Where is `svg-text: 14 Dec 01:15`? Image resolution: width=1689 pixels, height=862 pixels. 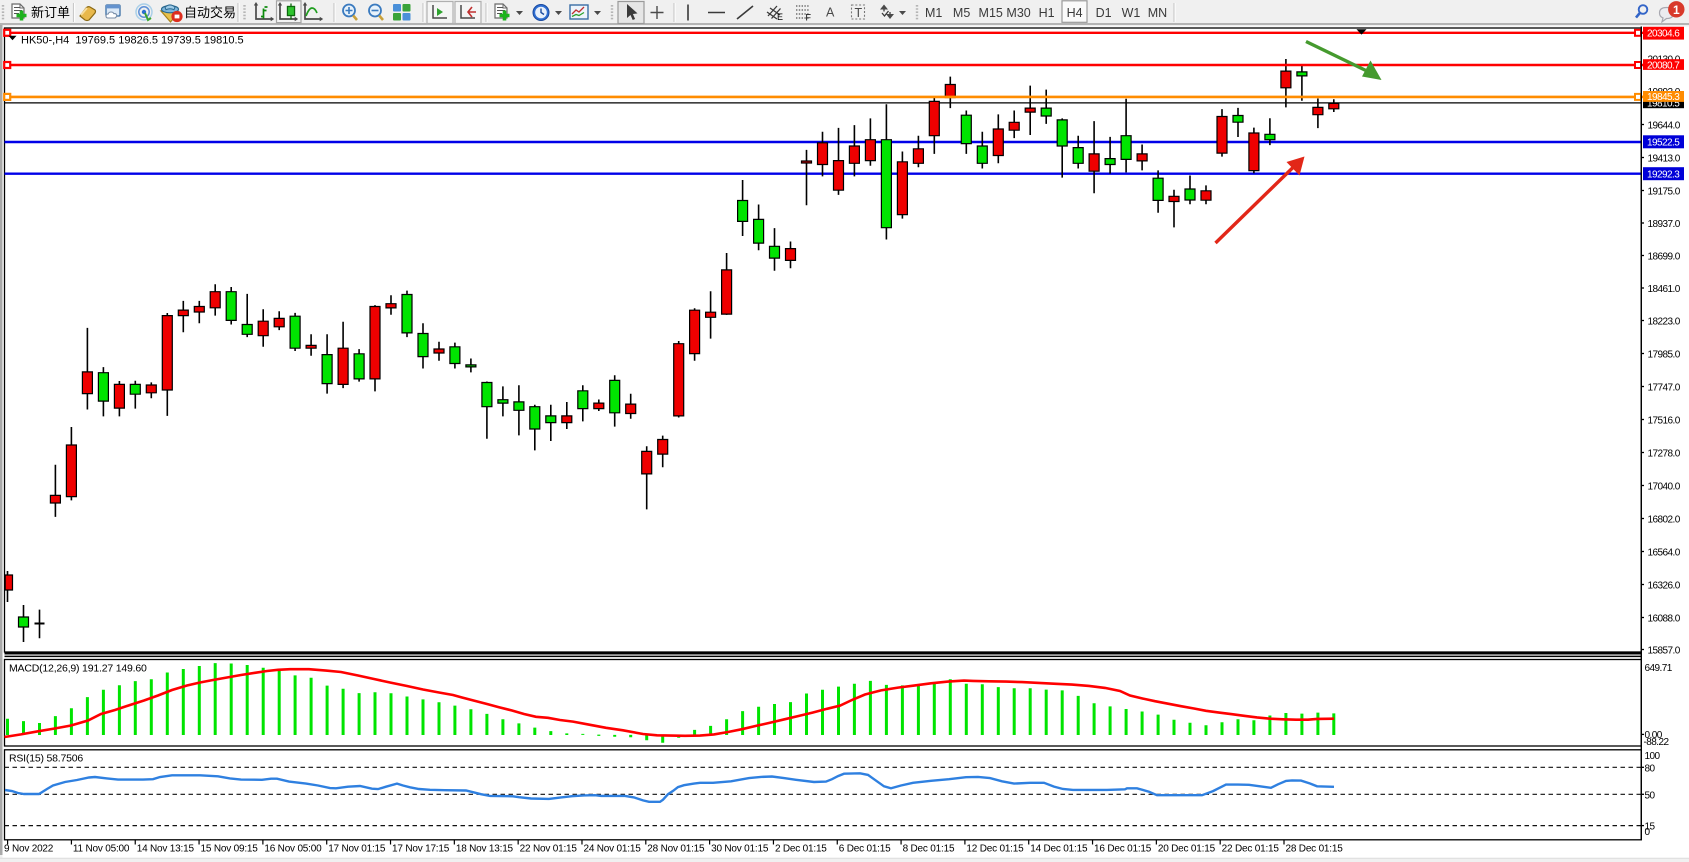
svg-text: 14 Dec 01:15 is located at coordinates (1059, 849).